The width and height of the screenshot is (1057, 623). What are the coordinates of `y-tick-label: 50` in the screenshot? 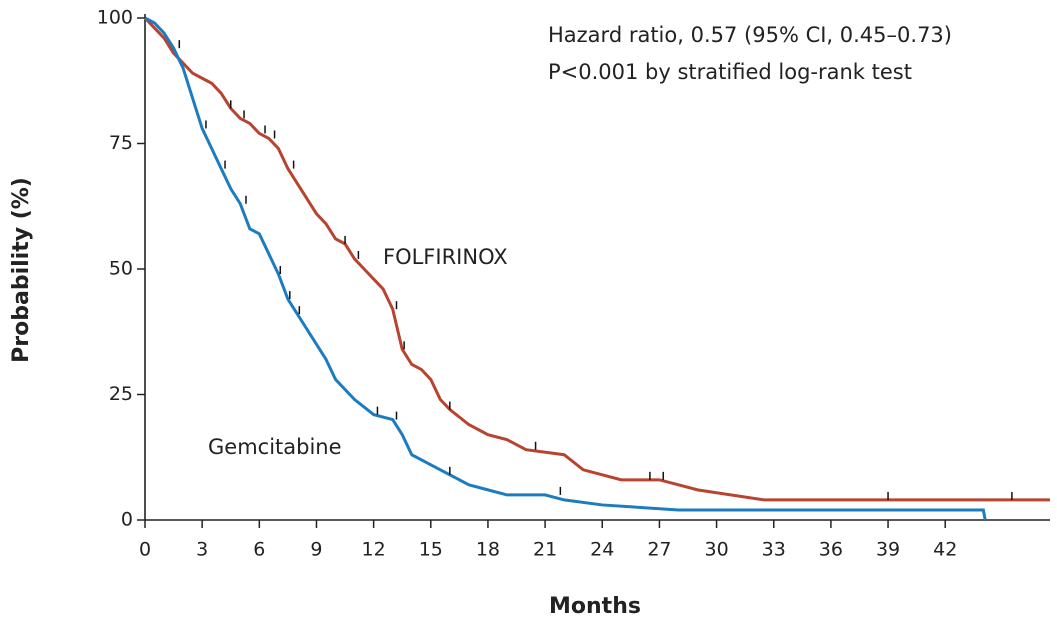 It's located at (121, 269).